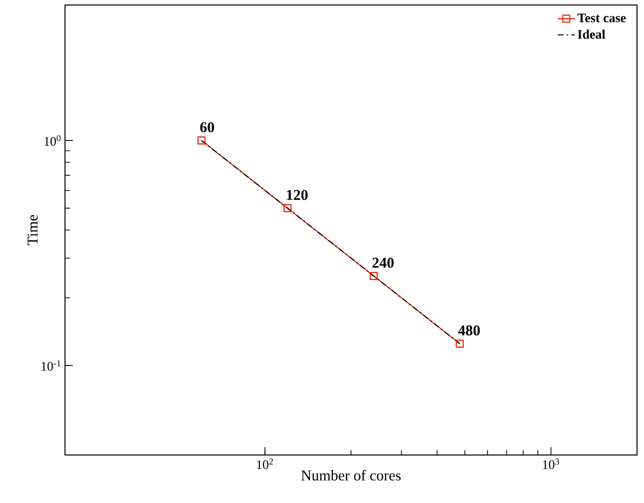 Image resolution: width=644 pixels, height=503 pixels. What do you see at coordinates (51, 365) in the screenshot?
I see `y-tick-label: 10$^{-1}$` at bounding box center [51, 365].